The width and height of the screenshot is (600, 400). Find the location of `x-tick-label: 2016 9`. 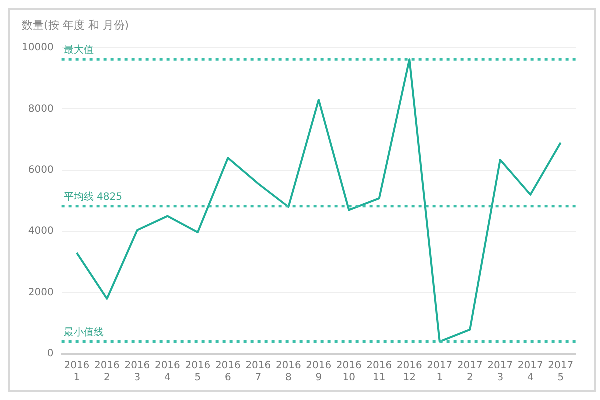

x-tick-label: 2016 9 is located at coordinates (319, 372).